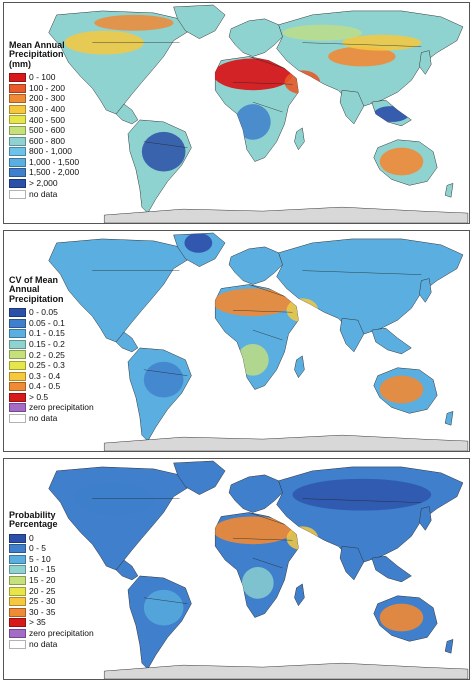 This screenshot has height=683, width=474. I want to click on legend-item: 0.4 - 0.5, so click(51, 386).